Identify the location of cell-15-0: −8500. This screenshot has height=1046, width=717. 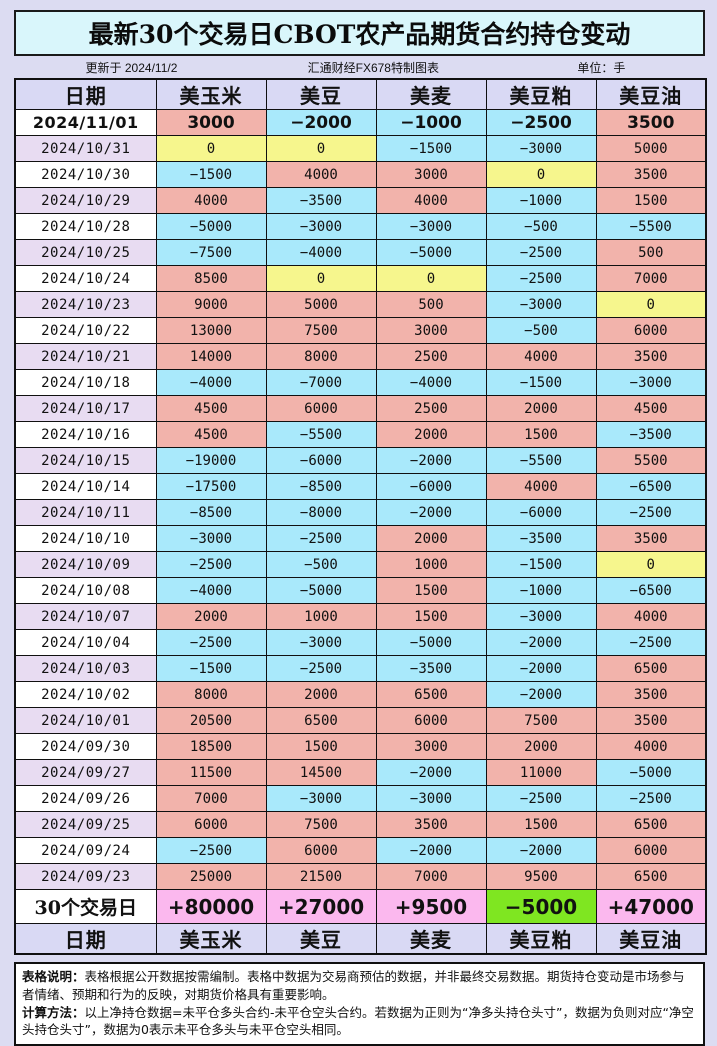
(211, 512).